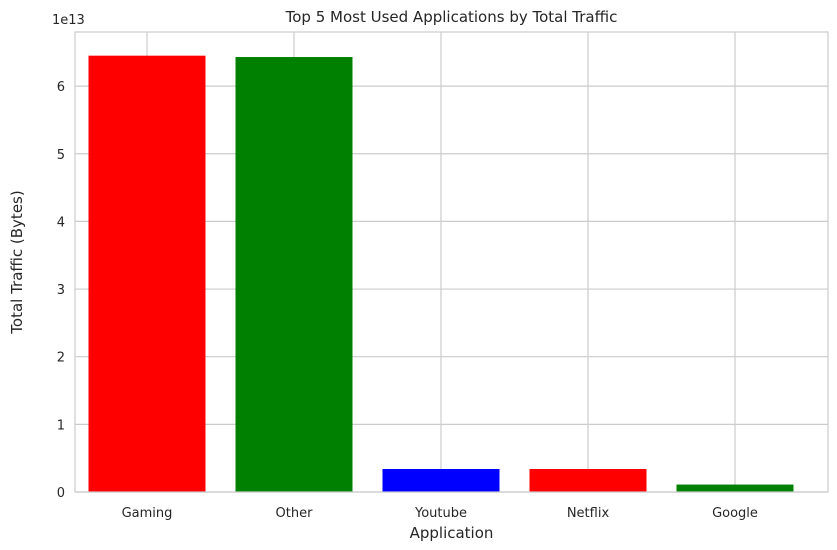 Image resolution: width=837 pixels, height=550 pixels. What do you see at coordinates (17, 262) in the screenshot?
I see `y-axis-label: Total Traffic (Bytes)` at bounding box center [17, 262].